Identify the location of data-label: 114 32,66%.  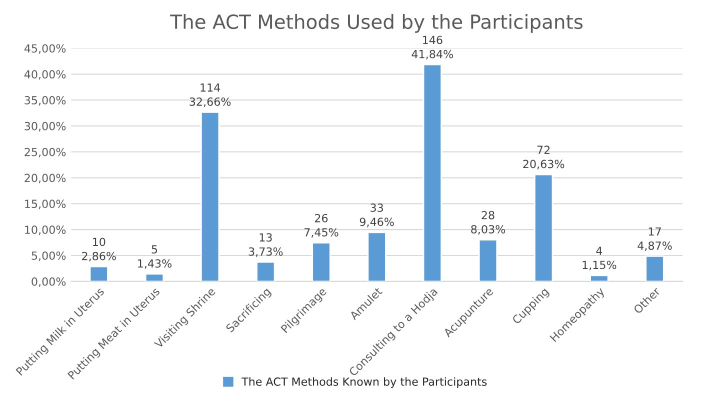
(210, 95).